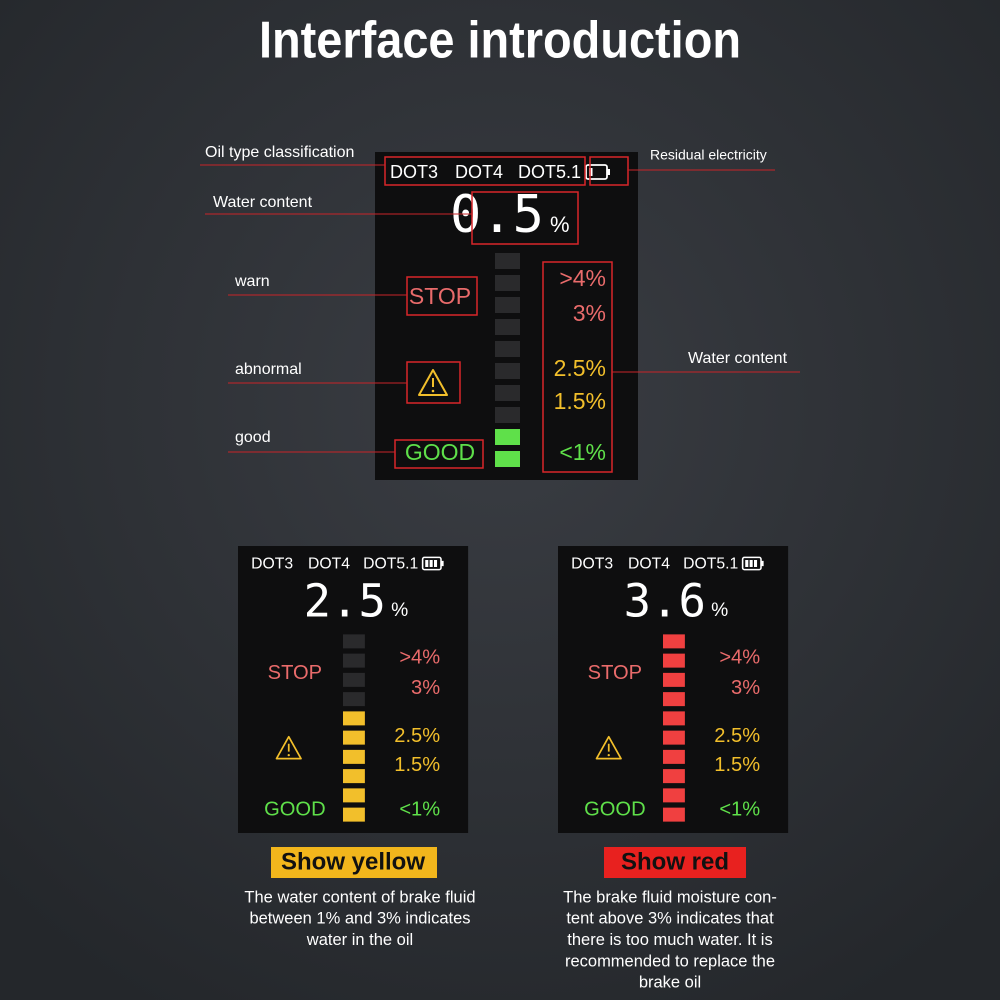 The width and height of the screenshot is (1000, 1000). I want to click on description-line: water in the oil, so click(359, 940).